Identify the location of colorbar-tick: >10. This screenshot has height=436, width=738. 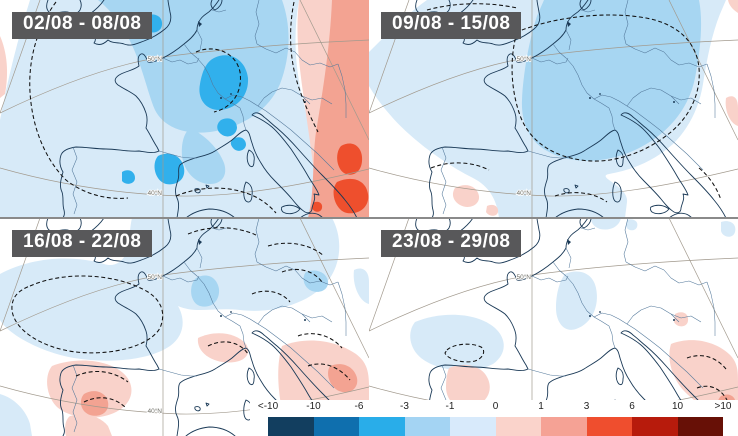
(723, 406).